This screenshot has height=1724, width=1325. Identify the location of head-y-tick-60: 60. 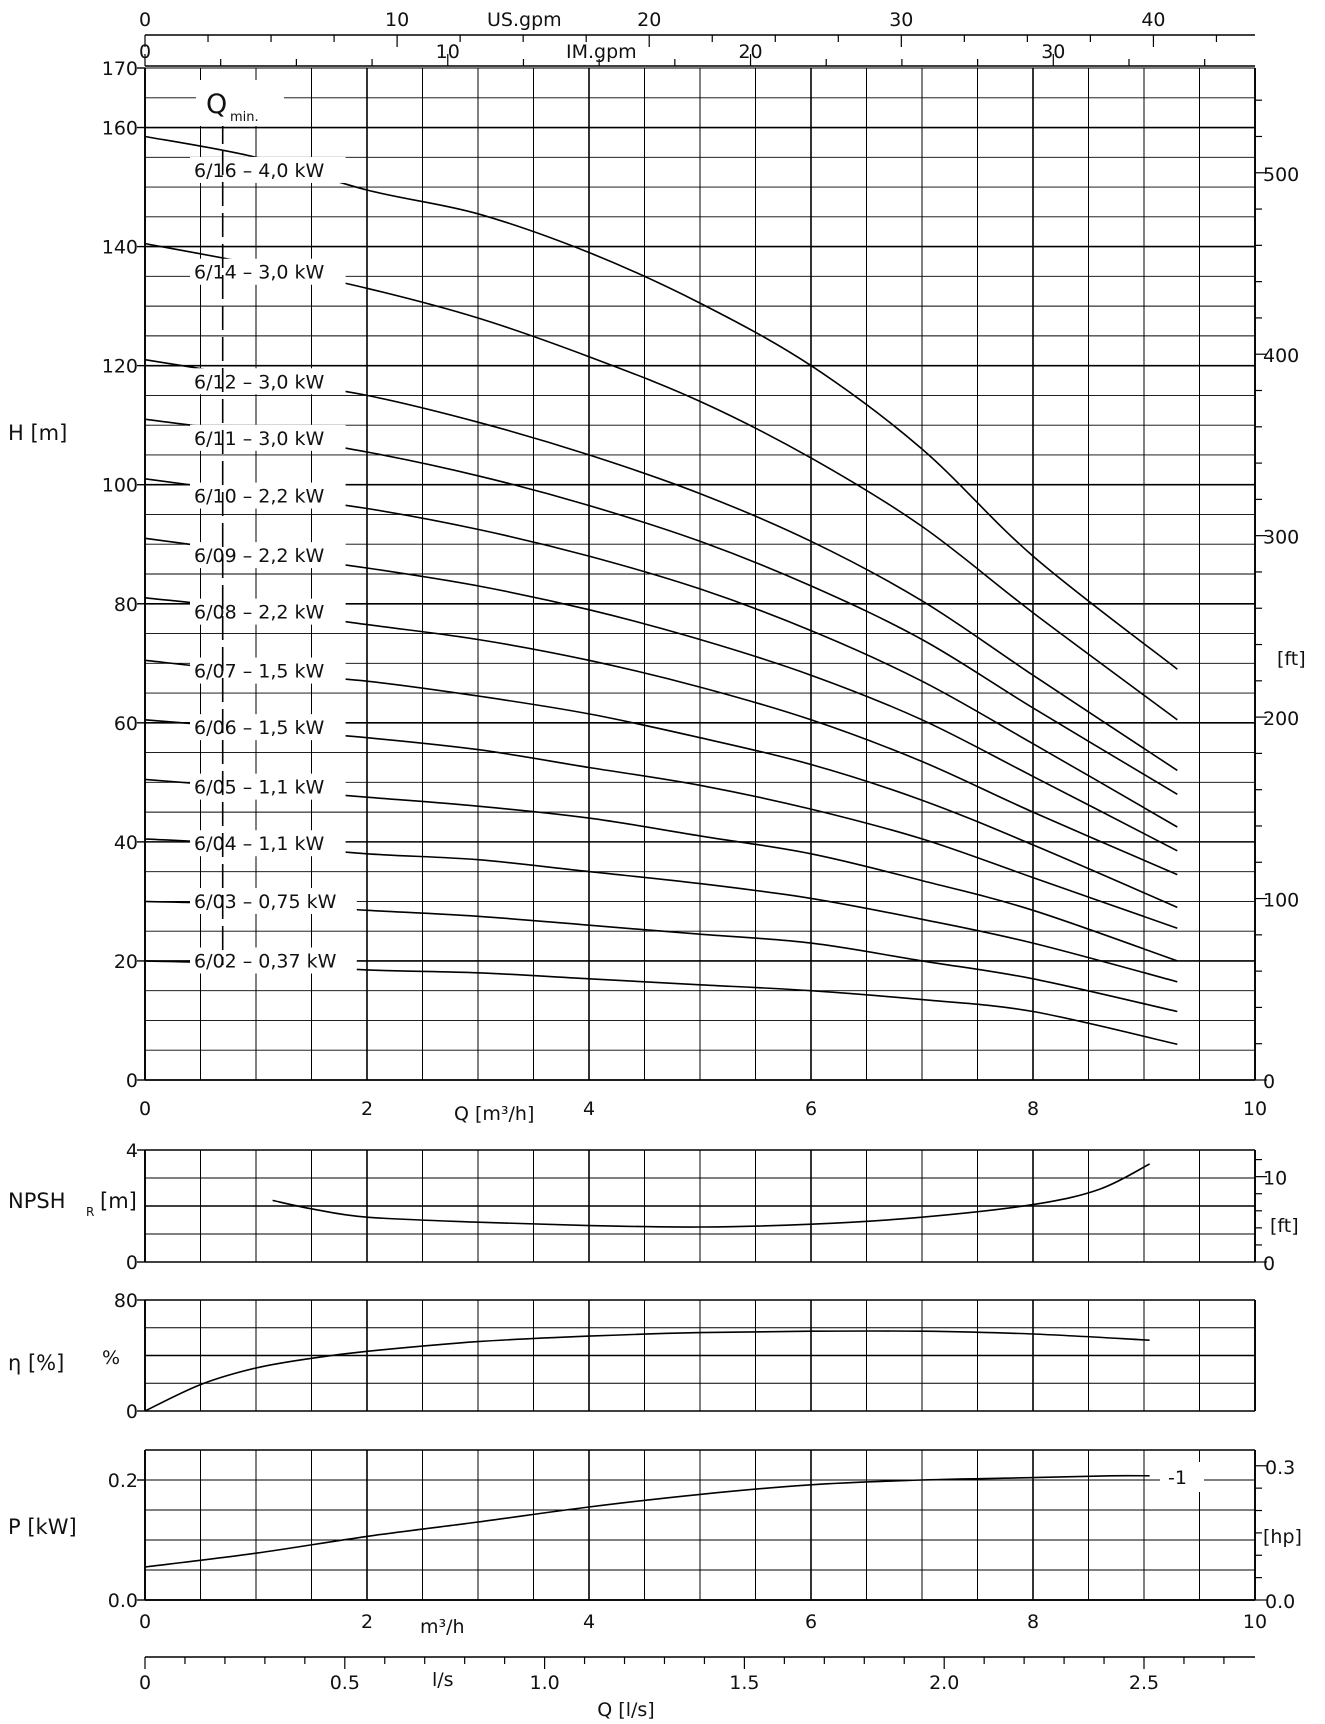
(126, 724).